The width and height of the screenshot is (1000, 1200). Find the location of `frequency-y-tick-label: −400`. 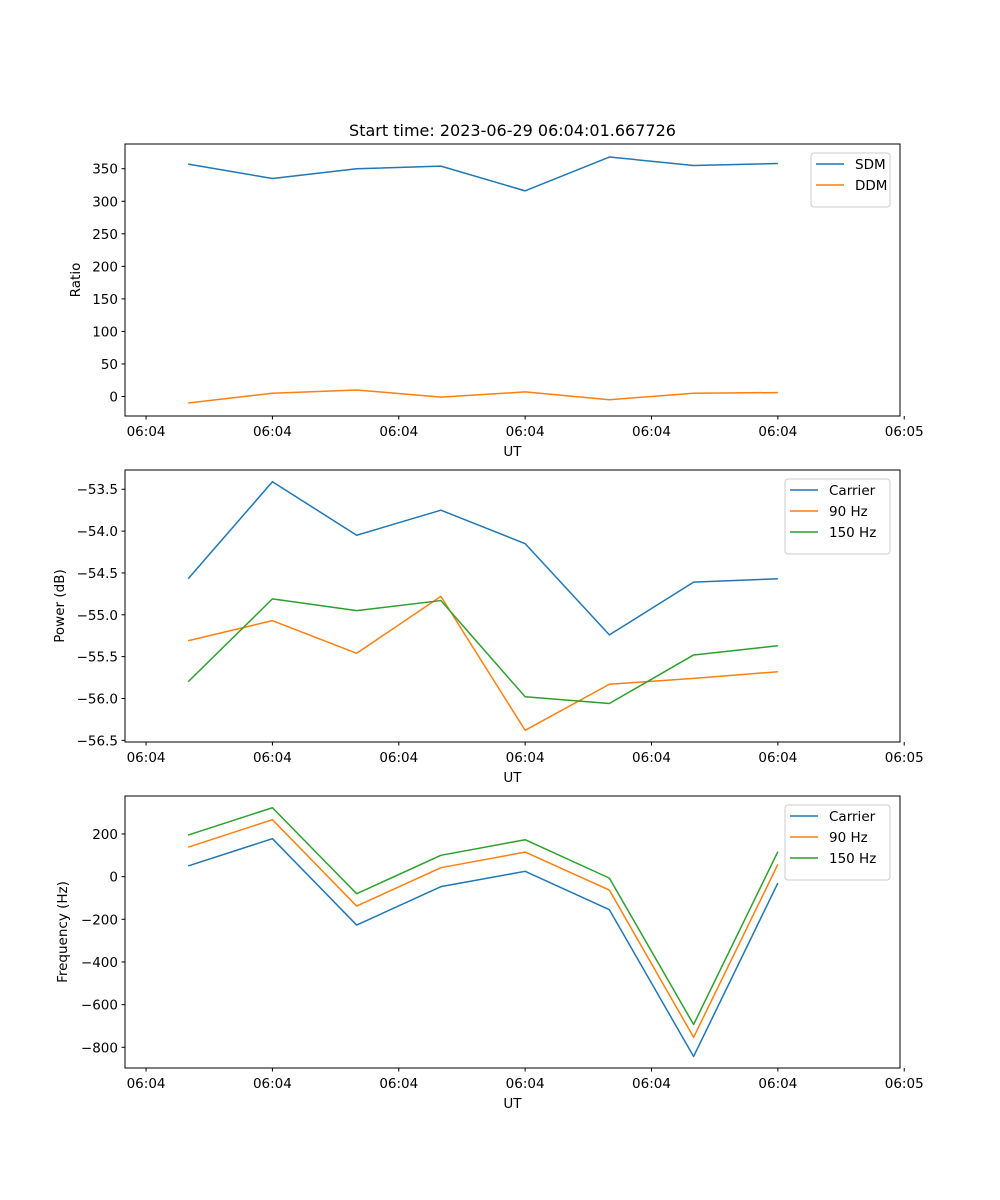

frequency-y-tick-label: −400 is located at coordinates (99, 963).